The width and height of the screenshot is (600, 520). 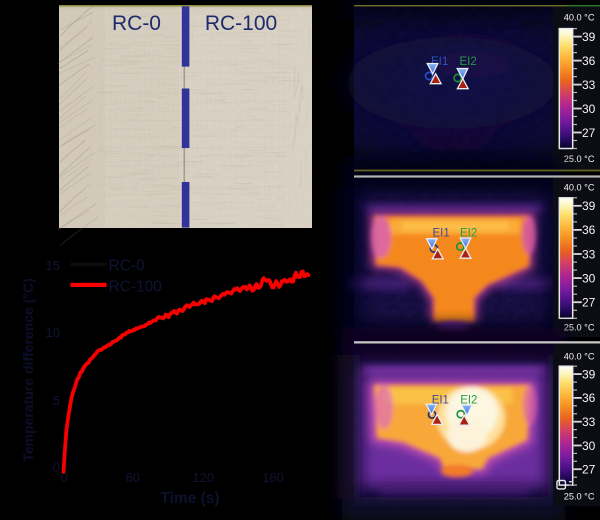 I want to click on svg-text: 5, so click(x=56, y=400).